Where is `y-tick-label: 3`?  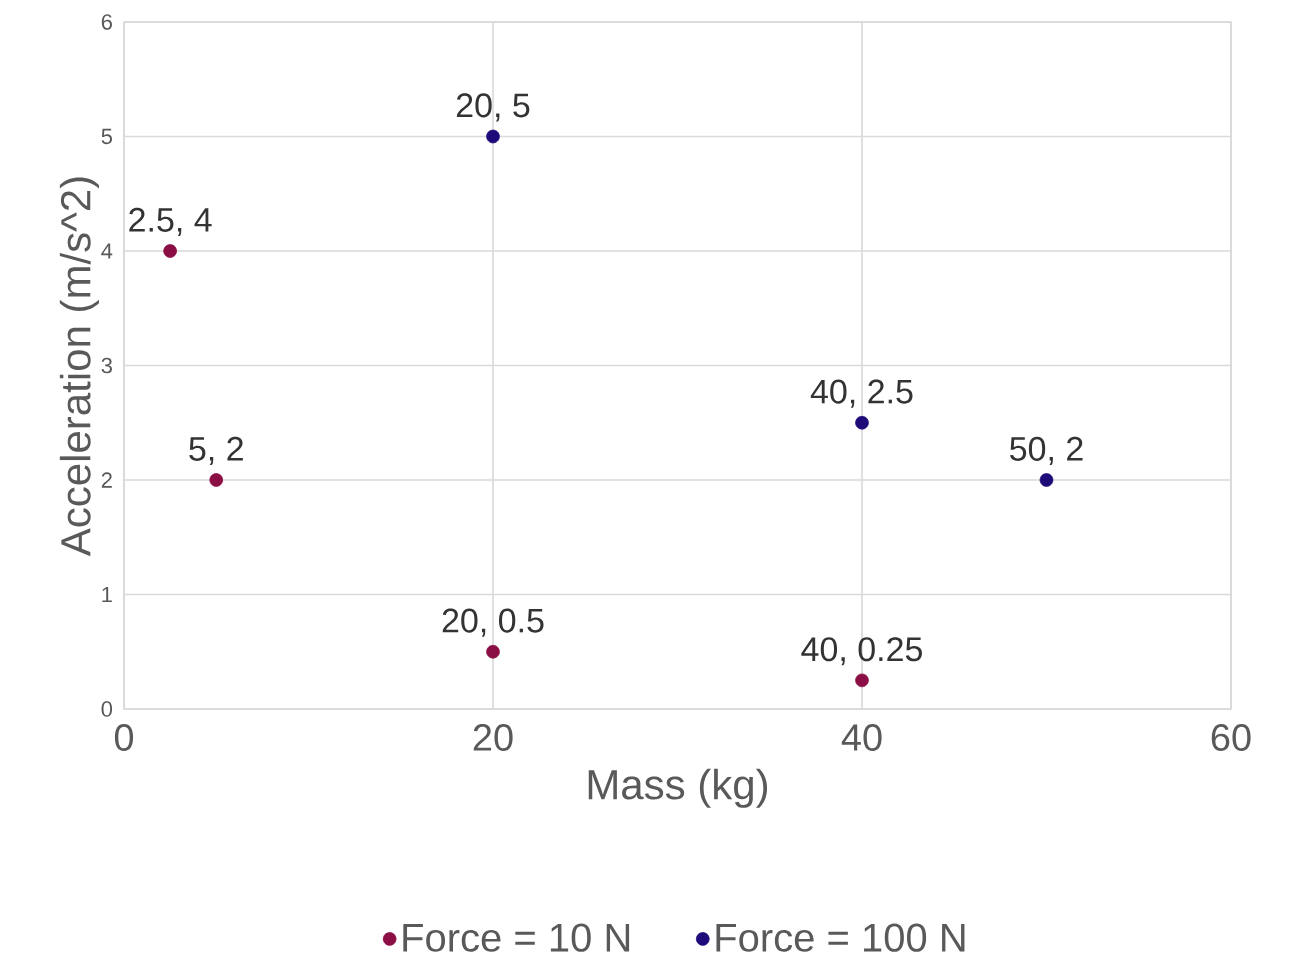
y-tick-label: 3 is located at coordinates (106, 365).